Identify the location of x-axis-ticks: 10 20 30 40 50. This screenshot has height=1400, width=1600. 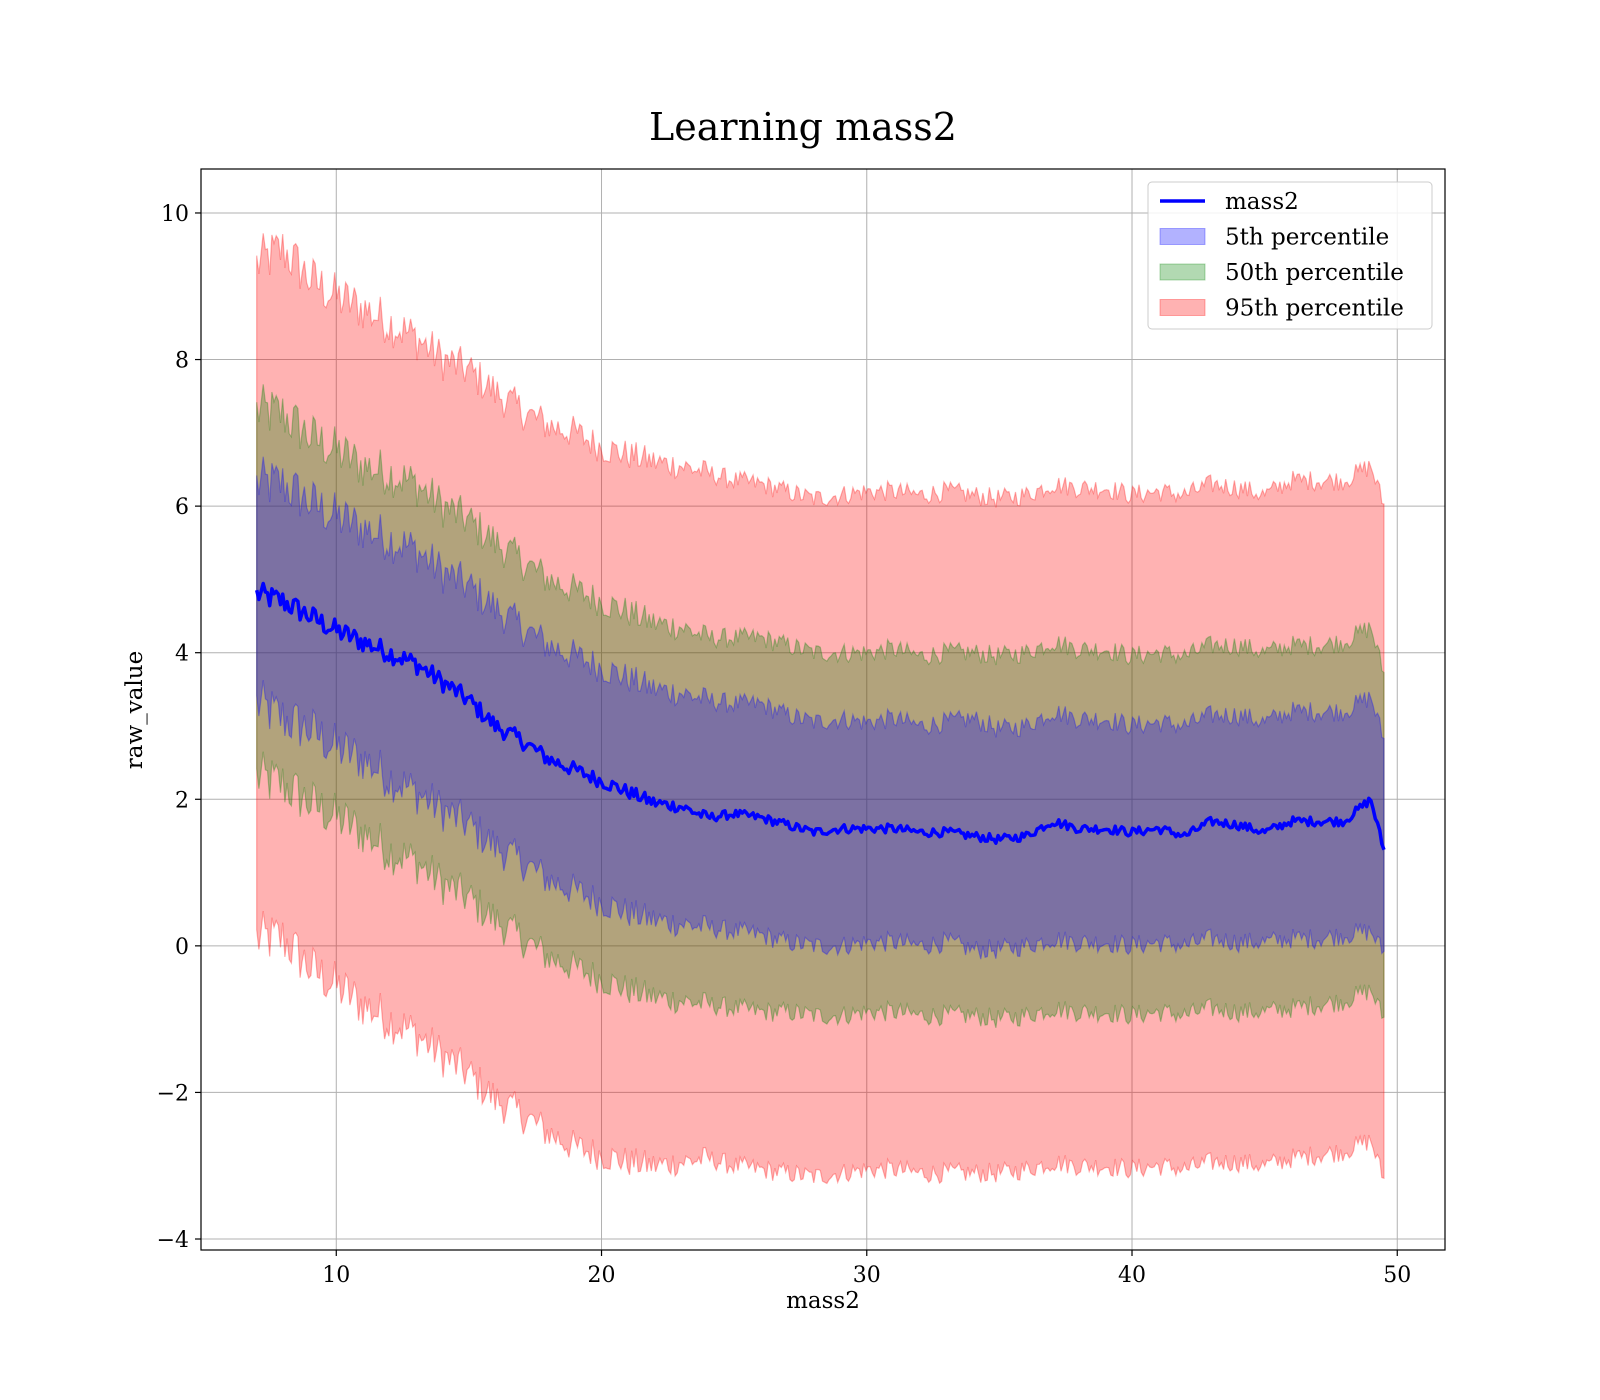
(866, 1269).